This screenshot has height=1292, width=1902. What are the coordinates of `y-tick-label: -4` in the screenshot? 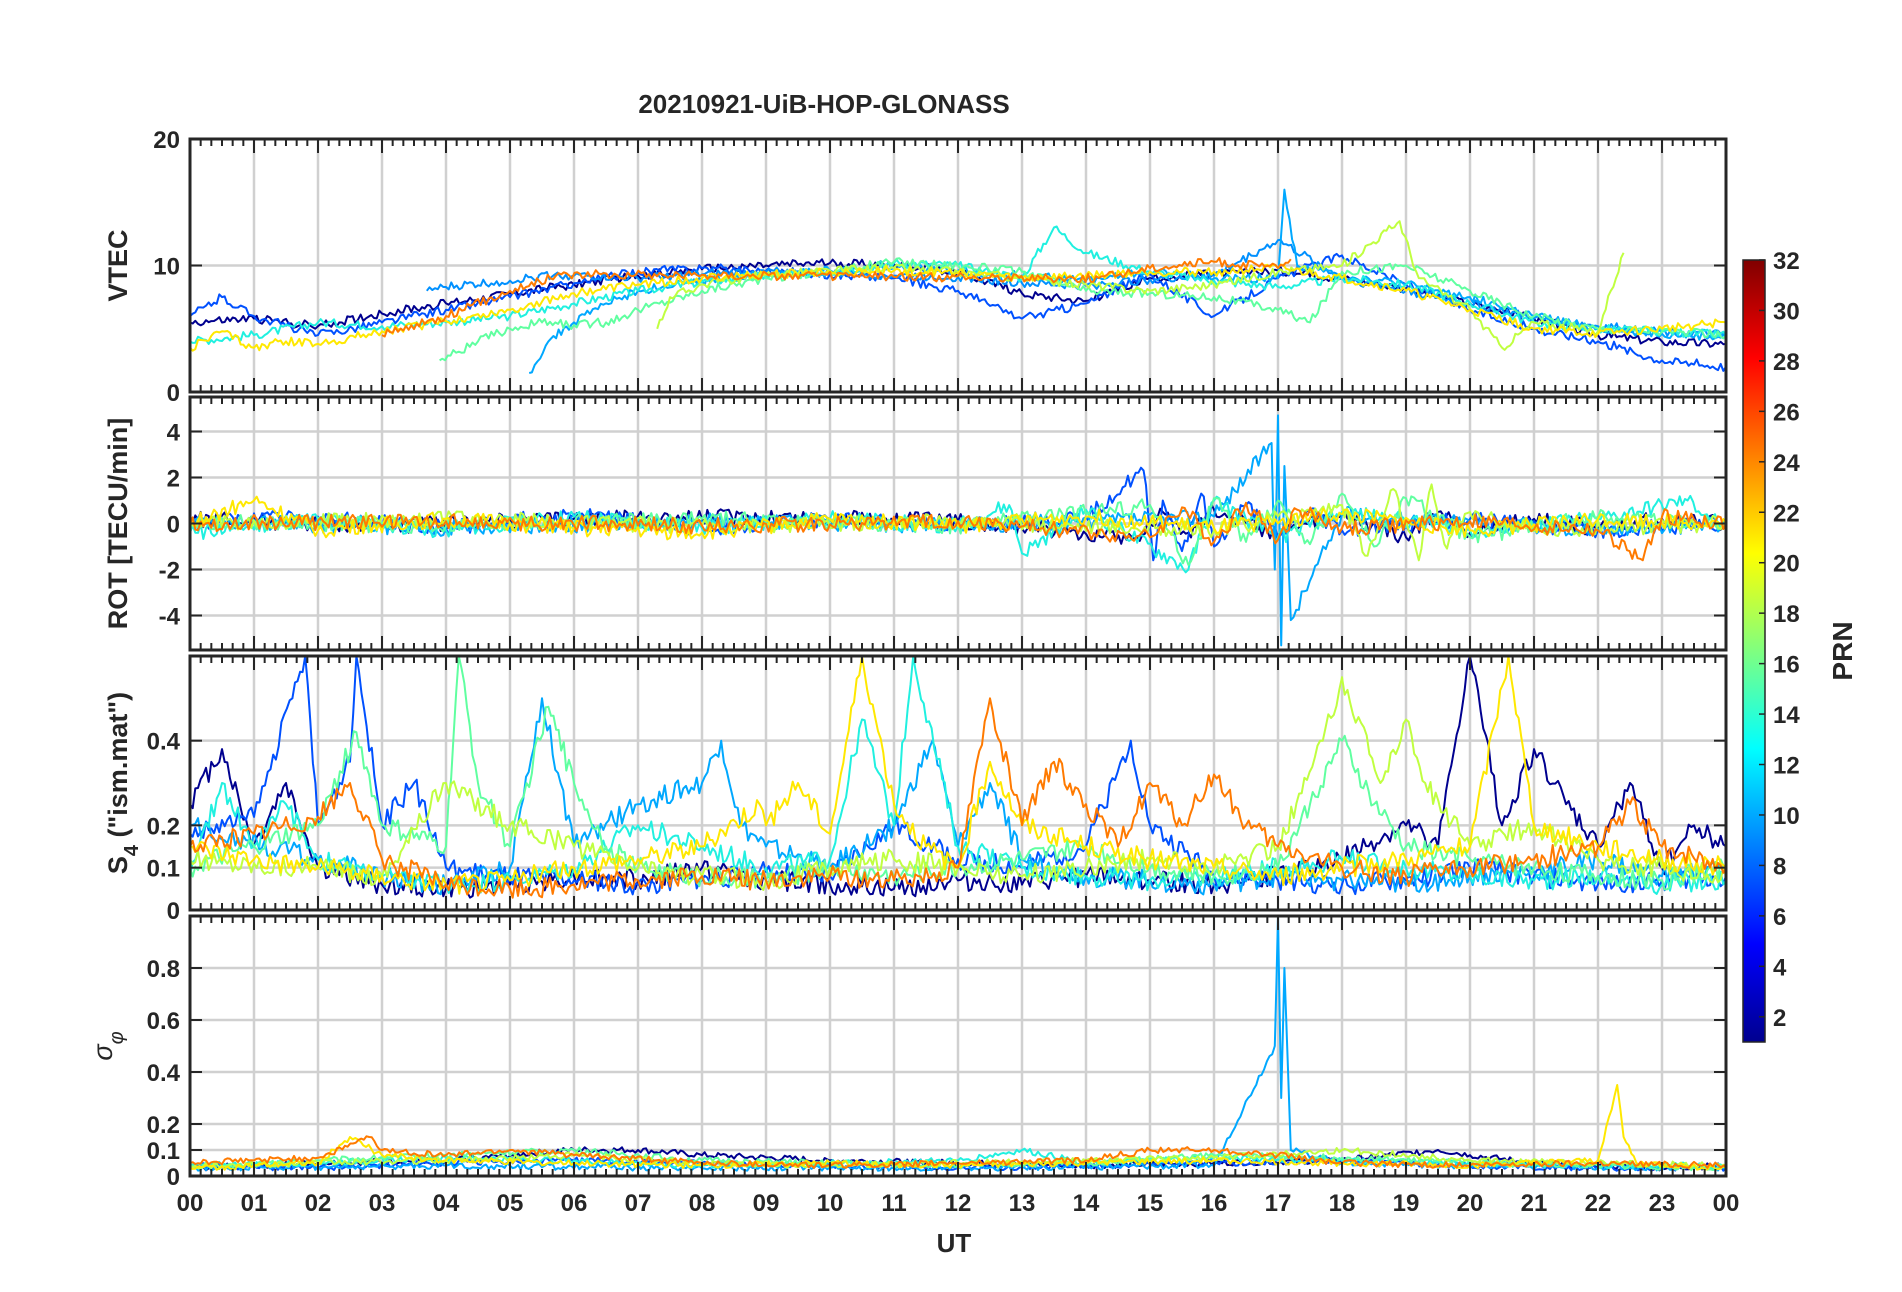 It's located at (170, 617).